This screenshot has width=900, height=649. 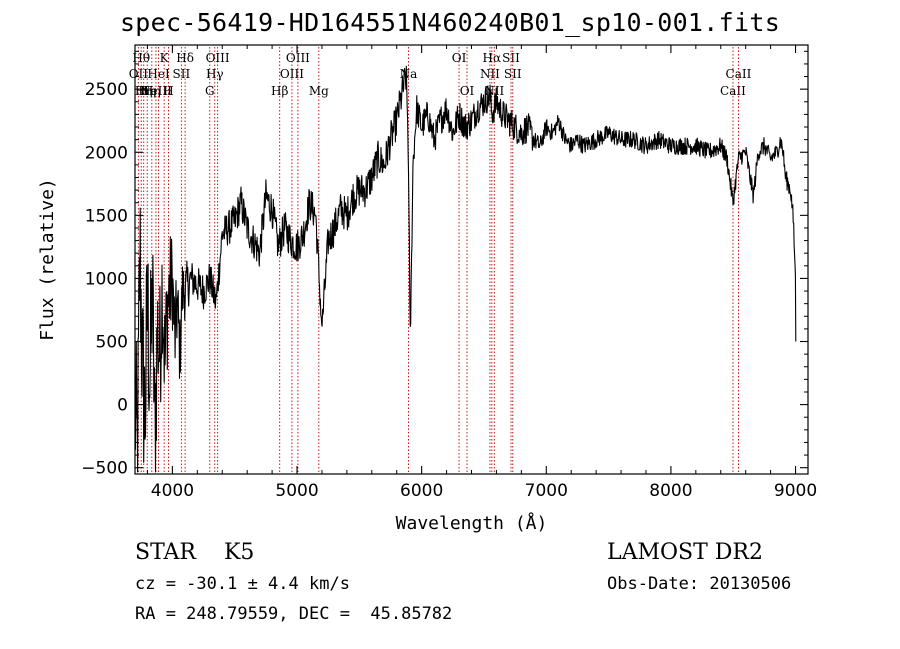 I want to click on spectral-line-label: HeI, so click(x=158, y=74).